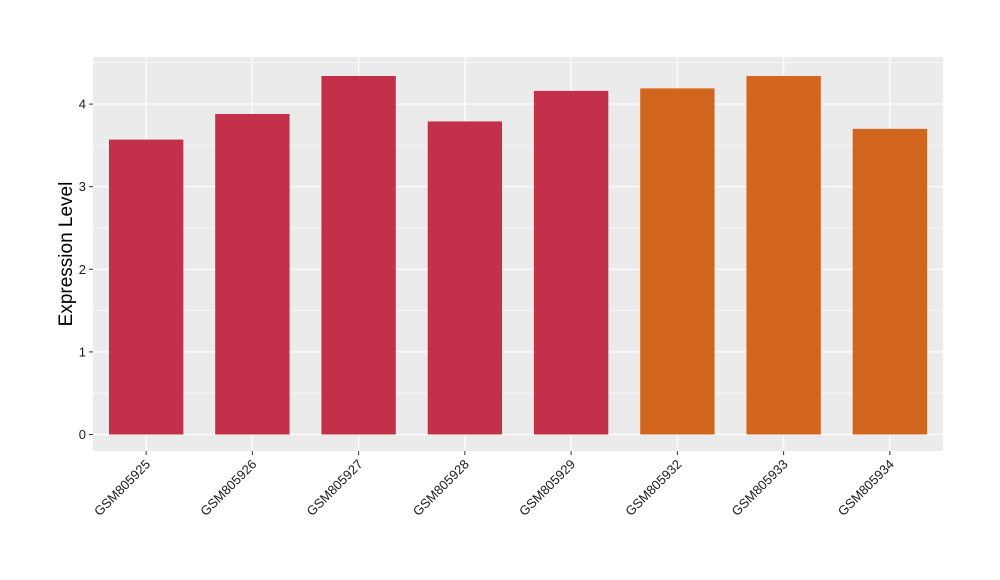 Image resolution: width=1000 pixels, height=580 pixels. Describe the element at coordinates (82, 351) in the screenshot. I see `y-tick-label: 1` at that location.